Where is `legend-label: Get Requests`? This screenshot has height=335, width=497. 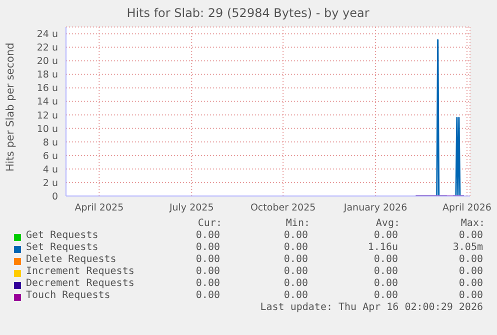 legend-label: Get Requests is located at coordinates (62, 235).